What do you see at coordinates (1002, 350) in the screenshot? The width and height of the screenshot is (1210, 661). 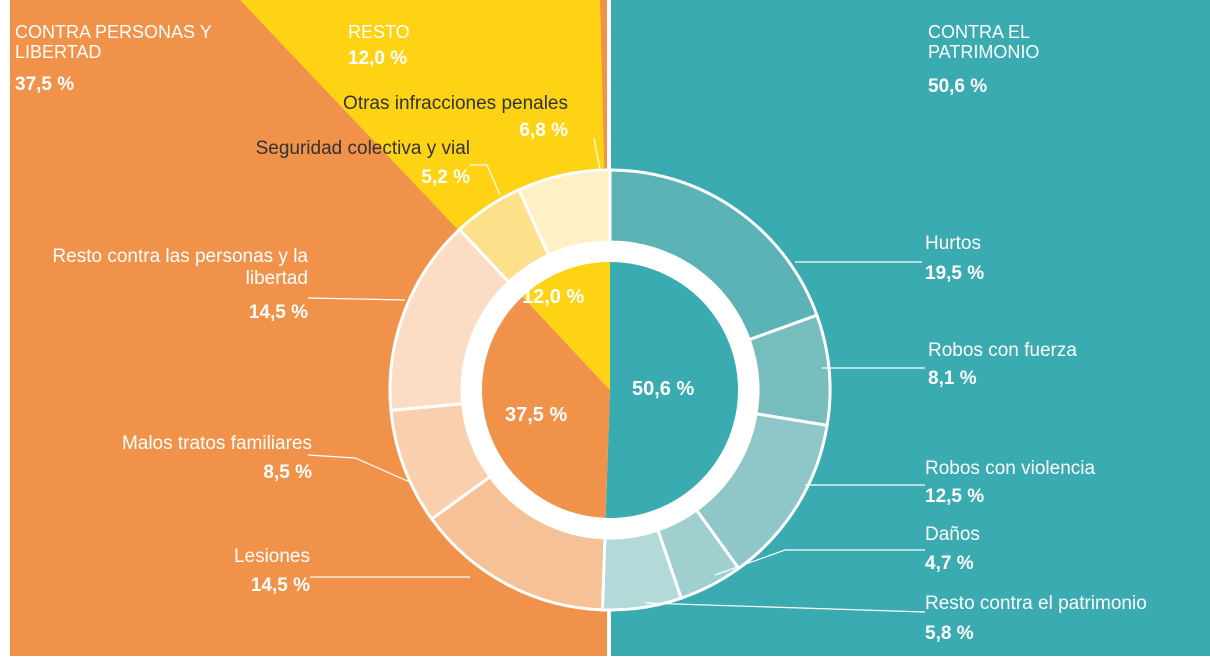 I see `segment-name: Robos con fuerza` at bounding box center [1002, 350].